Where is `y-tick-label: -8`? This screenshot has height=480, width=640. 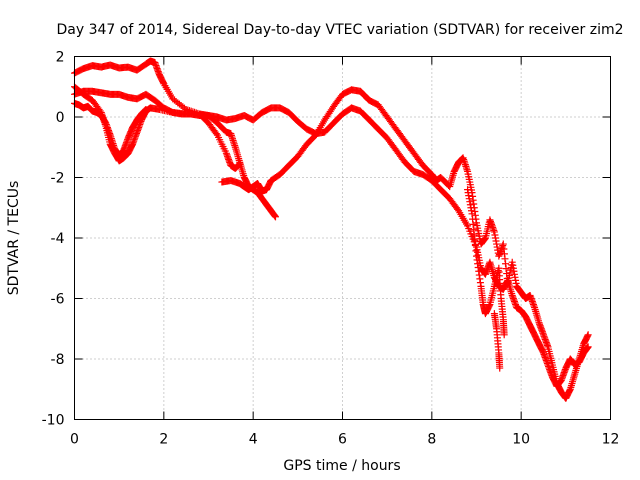 y-tick-label: -8 is located at coordinates (58, 360).